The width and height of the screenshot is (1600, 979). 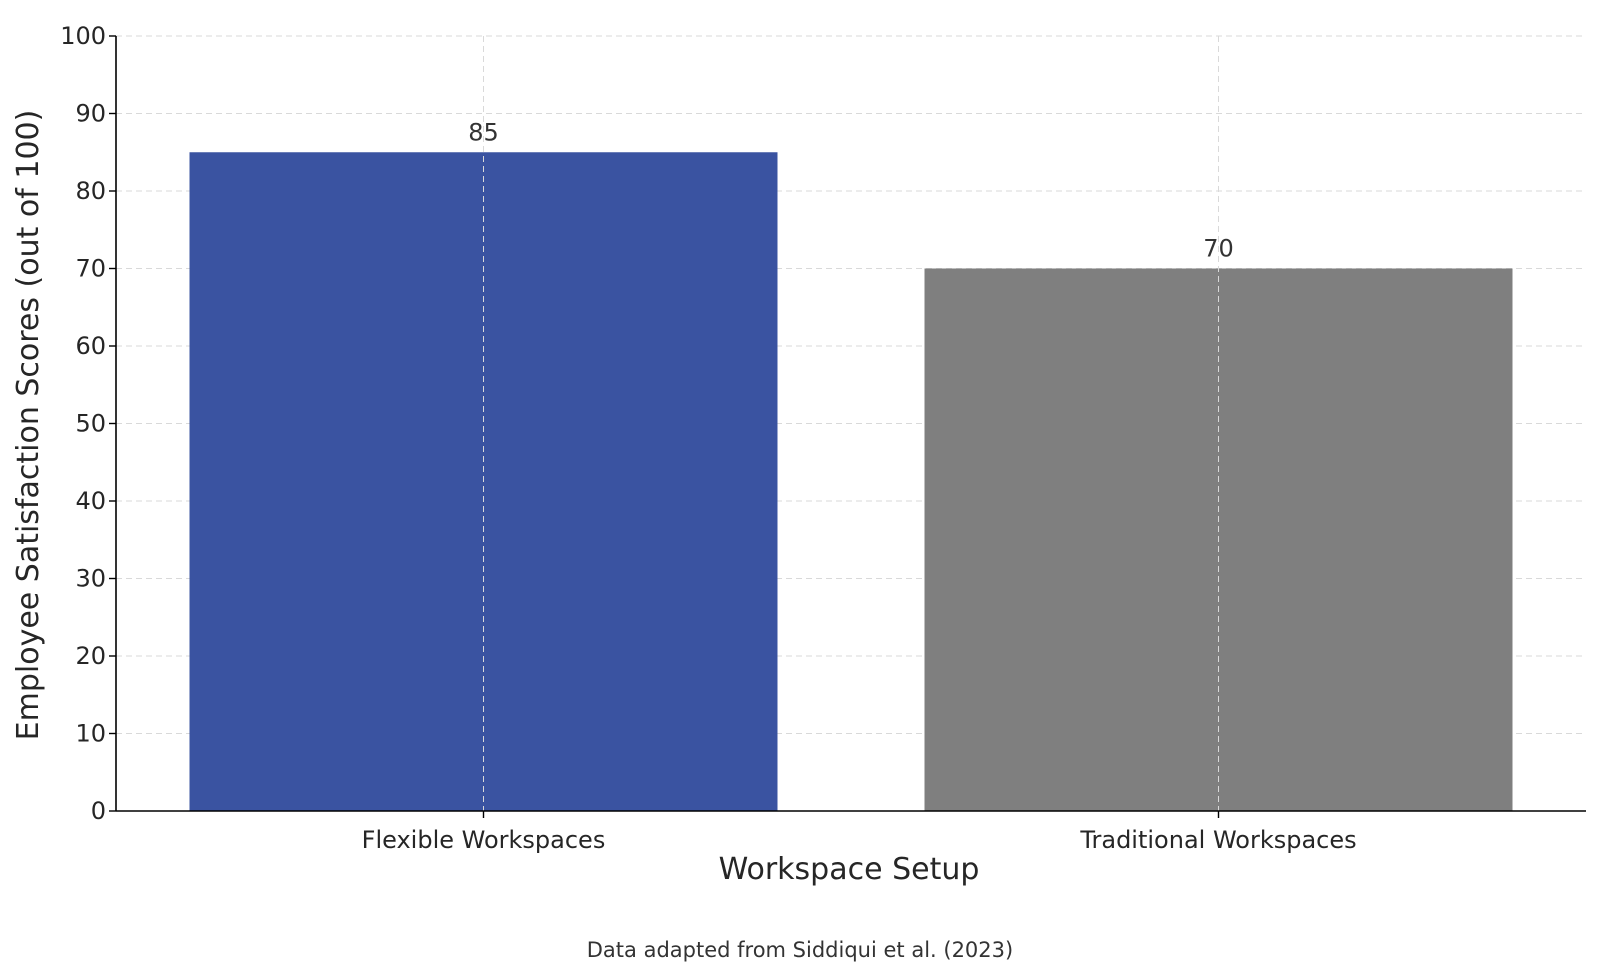 I want to click on y-tick-label: 70, so click(x=90, y=269).